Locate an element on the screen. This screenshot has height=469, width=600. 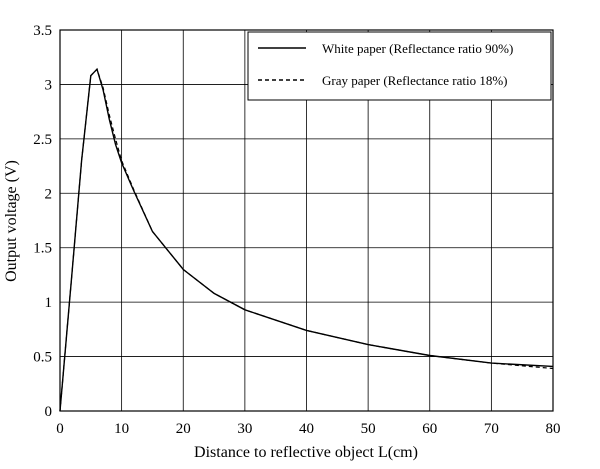
y-tick-label: 0 is located at coordinates (49, 412).